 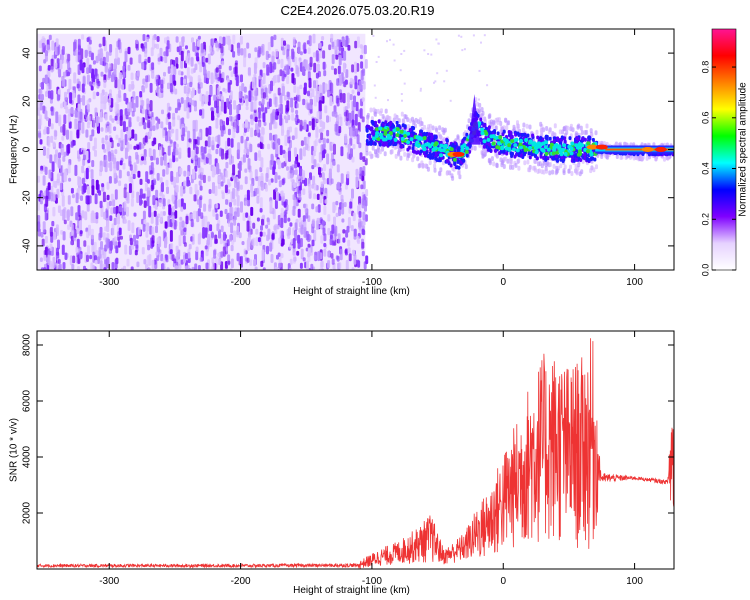 What do you see at coordinates (724, 149) in the screenshot?
I see `colorbar` at bounding box center [724, 149].